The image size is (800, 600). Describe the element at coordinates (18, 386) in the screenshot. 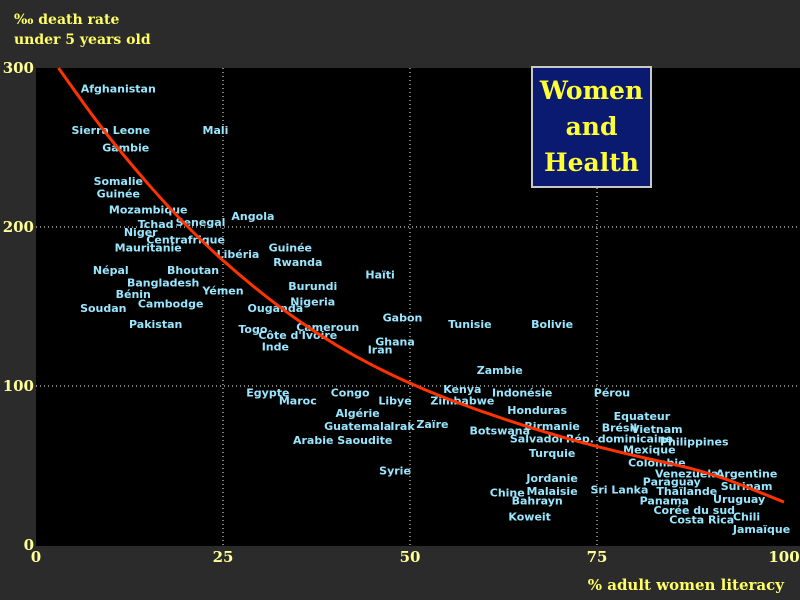

I see `y-tick-label: 100` at that location.